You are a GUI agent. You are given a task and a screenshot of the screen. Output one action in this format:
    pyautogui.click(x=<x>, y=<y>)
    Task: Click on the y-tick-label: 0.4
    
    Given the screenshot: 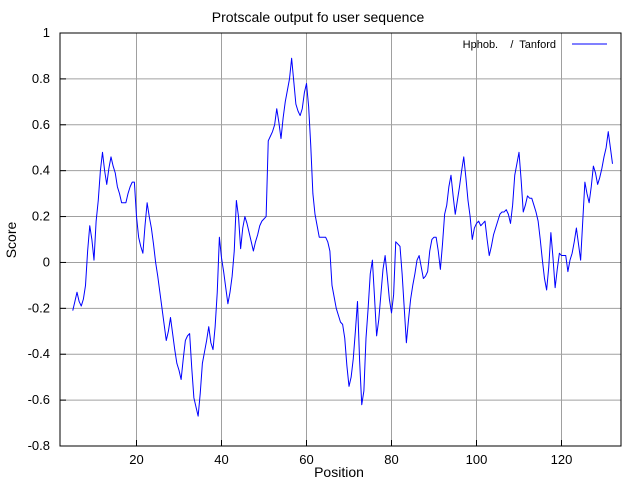 What is the action you would take?
    pyautogui.click(x=41, y=170)
    